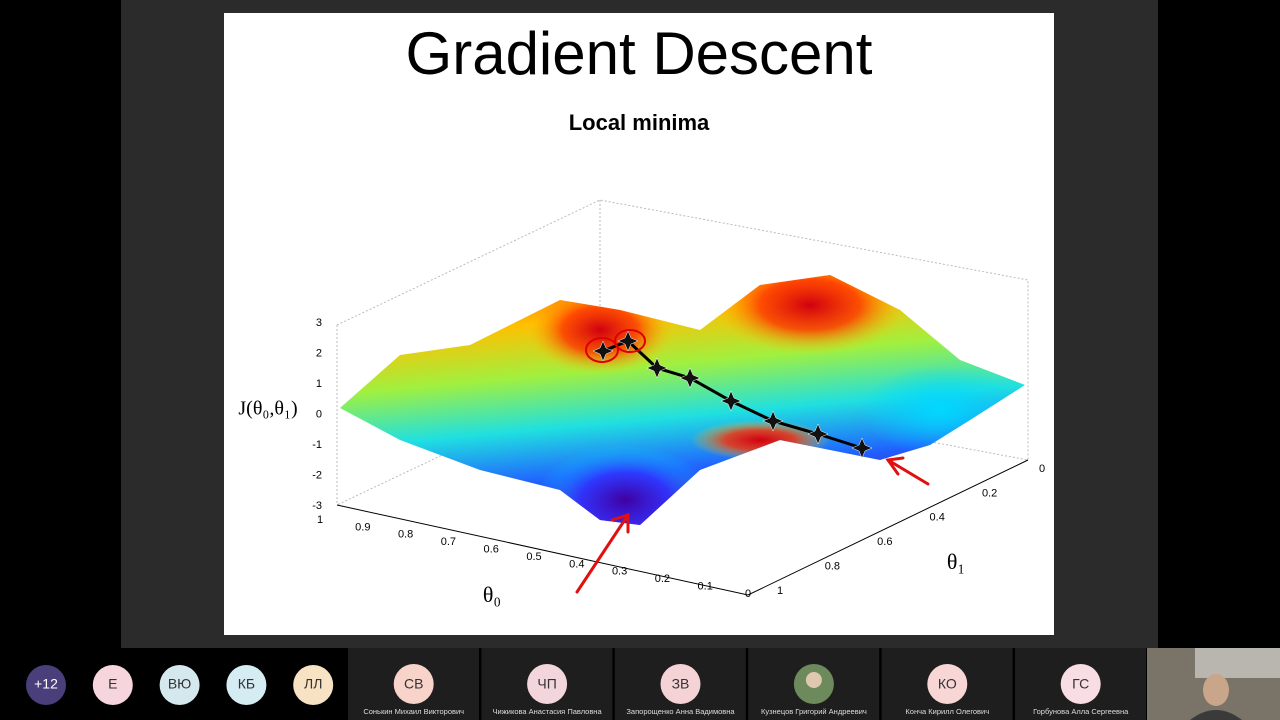 This screenshot has height=720, width=1280. What do you see at coordinates (319, 384) in the screenshot?
I see `z-tick-label: 1` at bounding box center [319, 384].